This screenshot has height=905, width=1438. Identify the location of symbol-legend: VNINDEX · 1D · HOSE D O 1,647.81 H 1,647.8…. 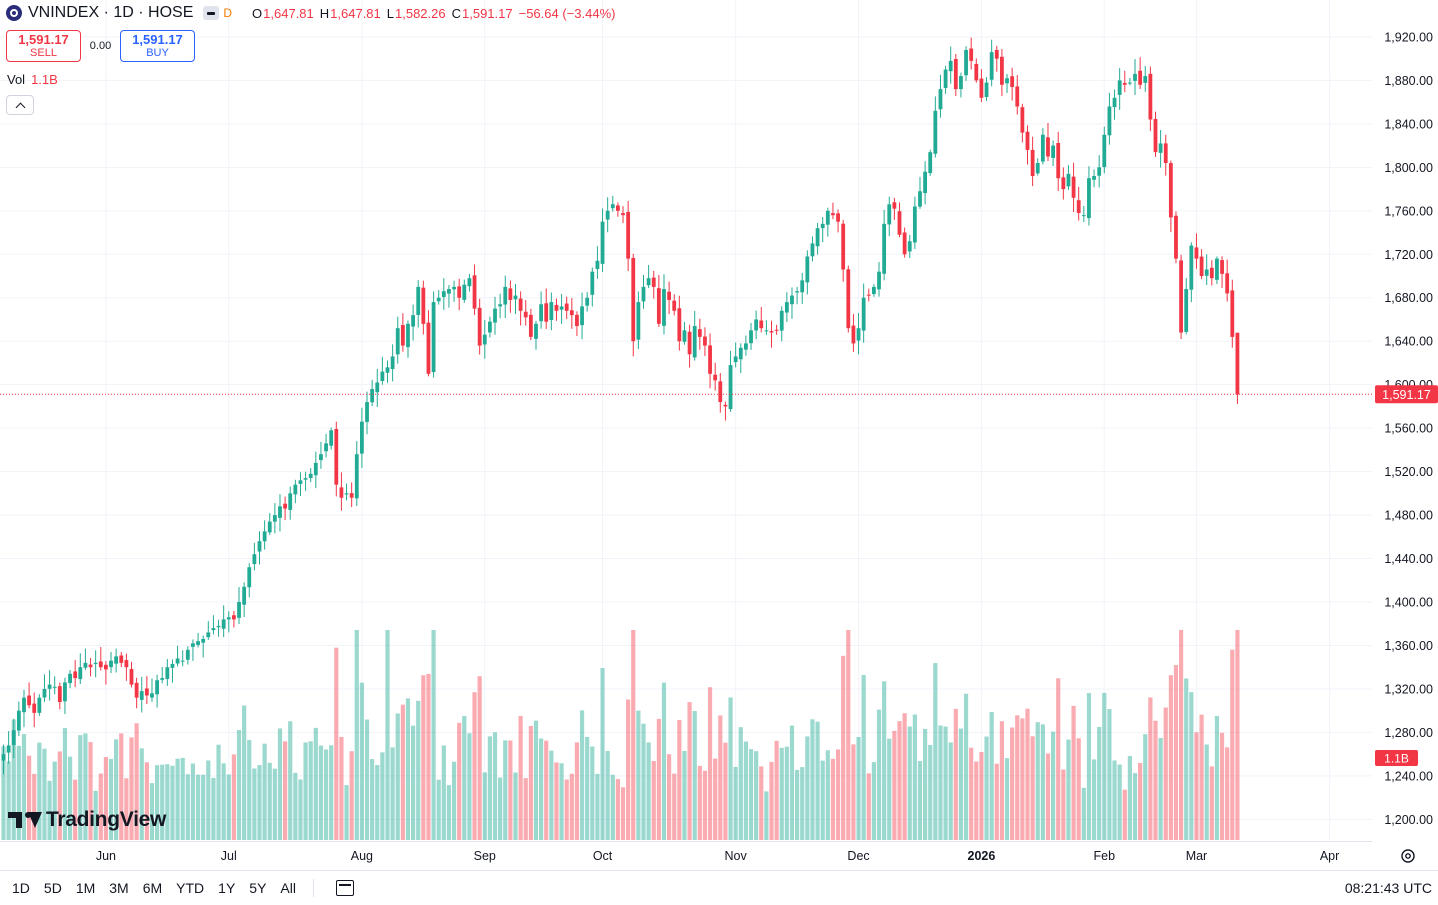
(310, 13).